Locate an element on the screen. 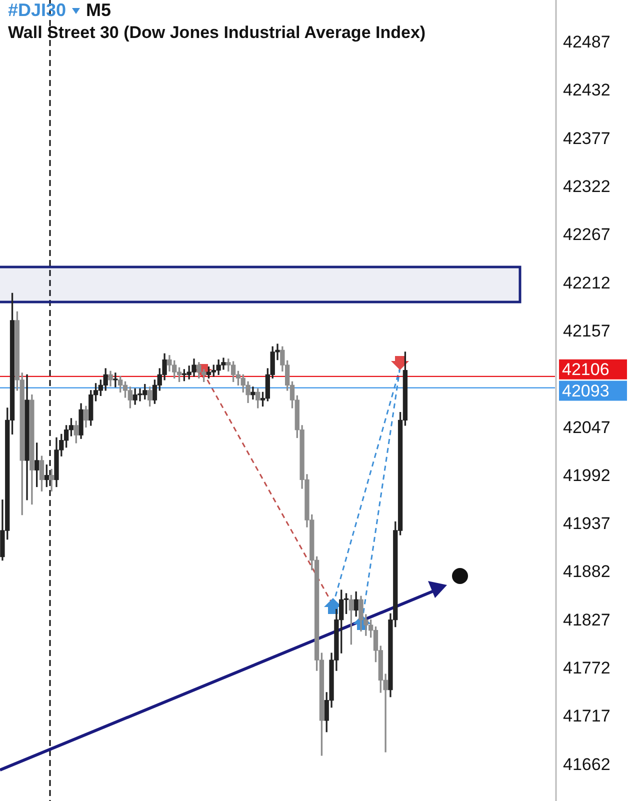 The image size is (630, 801). y-tick-label: 41992 is located at coordinates (586, 475).